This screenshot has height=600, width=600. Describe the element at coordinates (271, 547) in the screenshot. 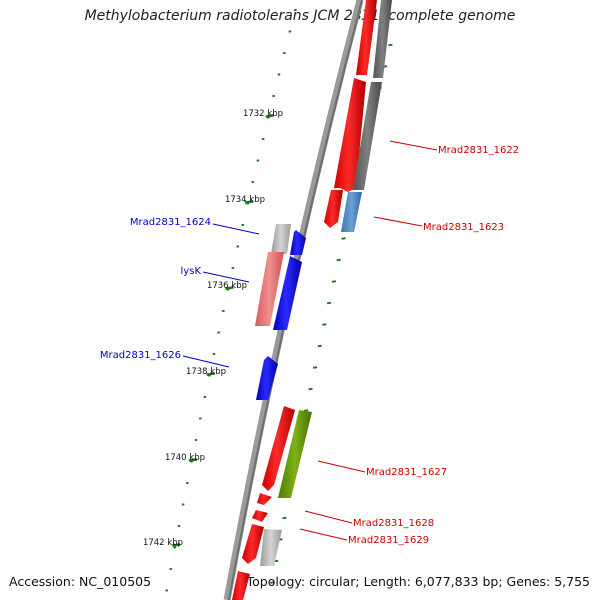

I see `gene-light-lower` at that location.